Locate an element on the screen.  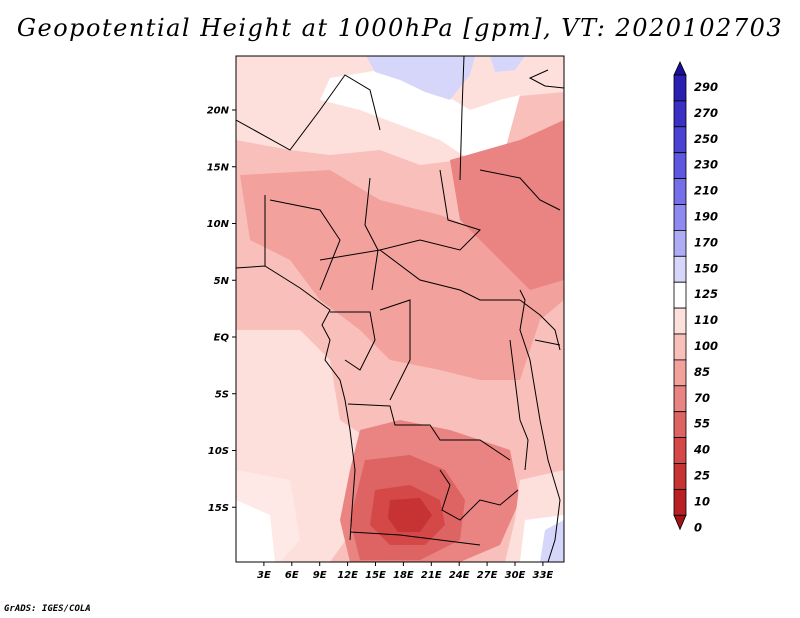
lon-label: 6E is located at coordinates (292, 575).